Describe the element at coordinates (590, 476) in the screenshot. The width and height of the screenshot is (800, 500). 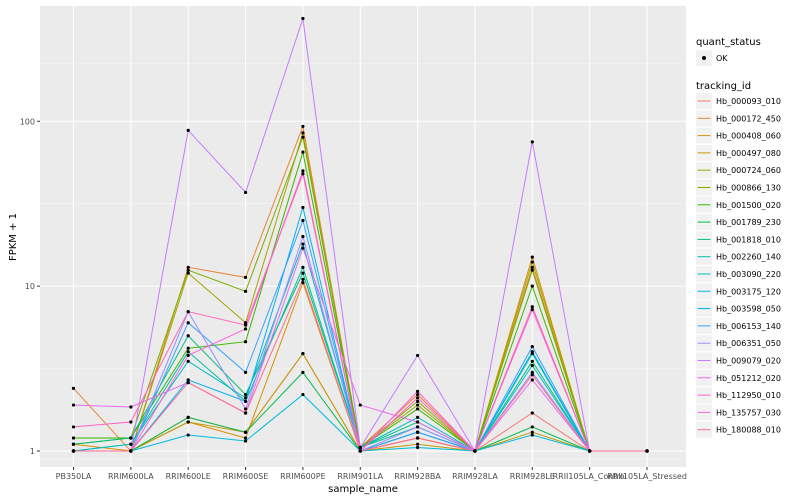
I see `x-tick-label: RRII105LA_Control` at that location.